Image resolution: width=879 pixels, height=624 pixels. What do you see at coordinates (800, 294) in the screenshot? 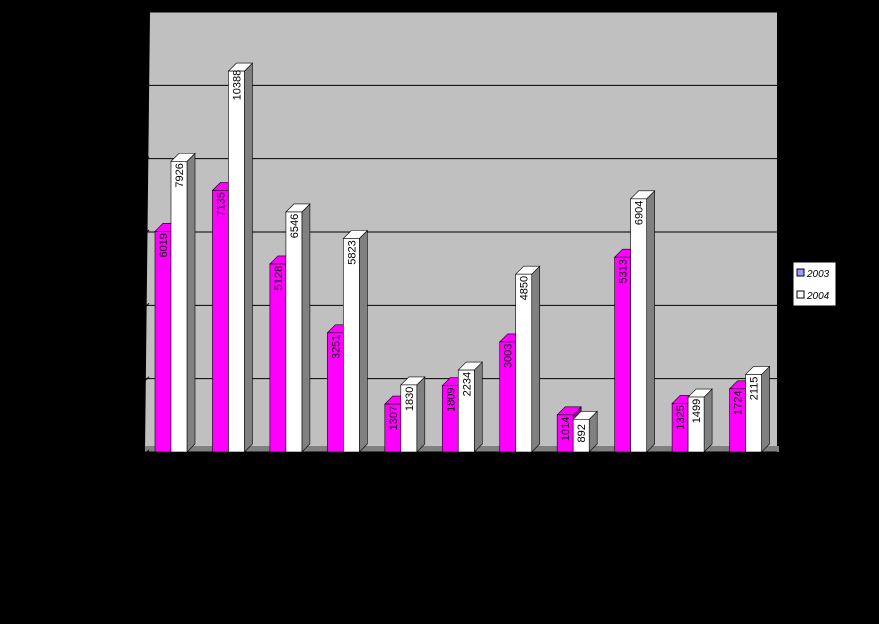
I see `legend-swatch-2004` at bounding box center [800, 294].